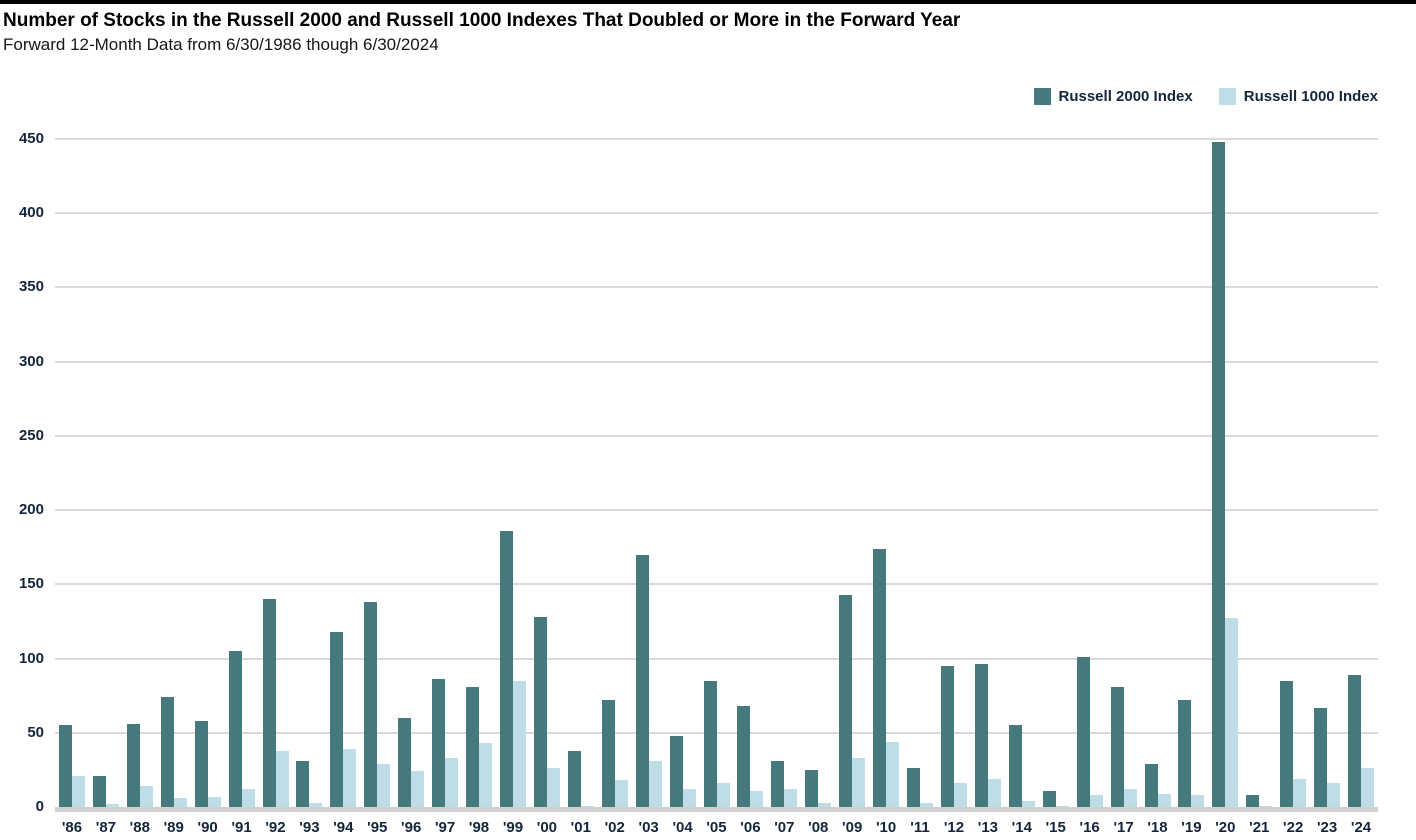 The image size is (1416, 840). Describe the element at coordinates (411, 827) in the screenshot. I see `x-tick-label: '96` at that location.